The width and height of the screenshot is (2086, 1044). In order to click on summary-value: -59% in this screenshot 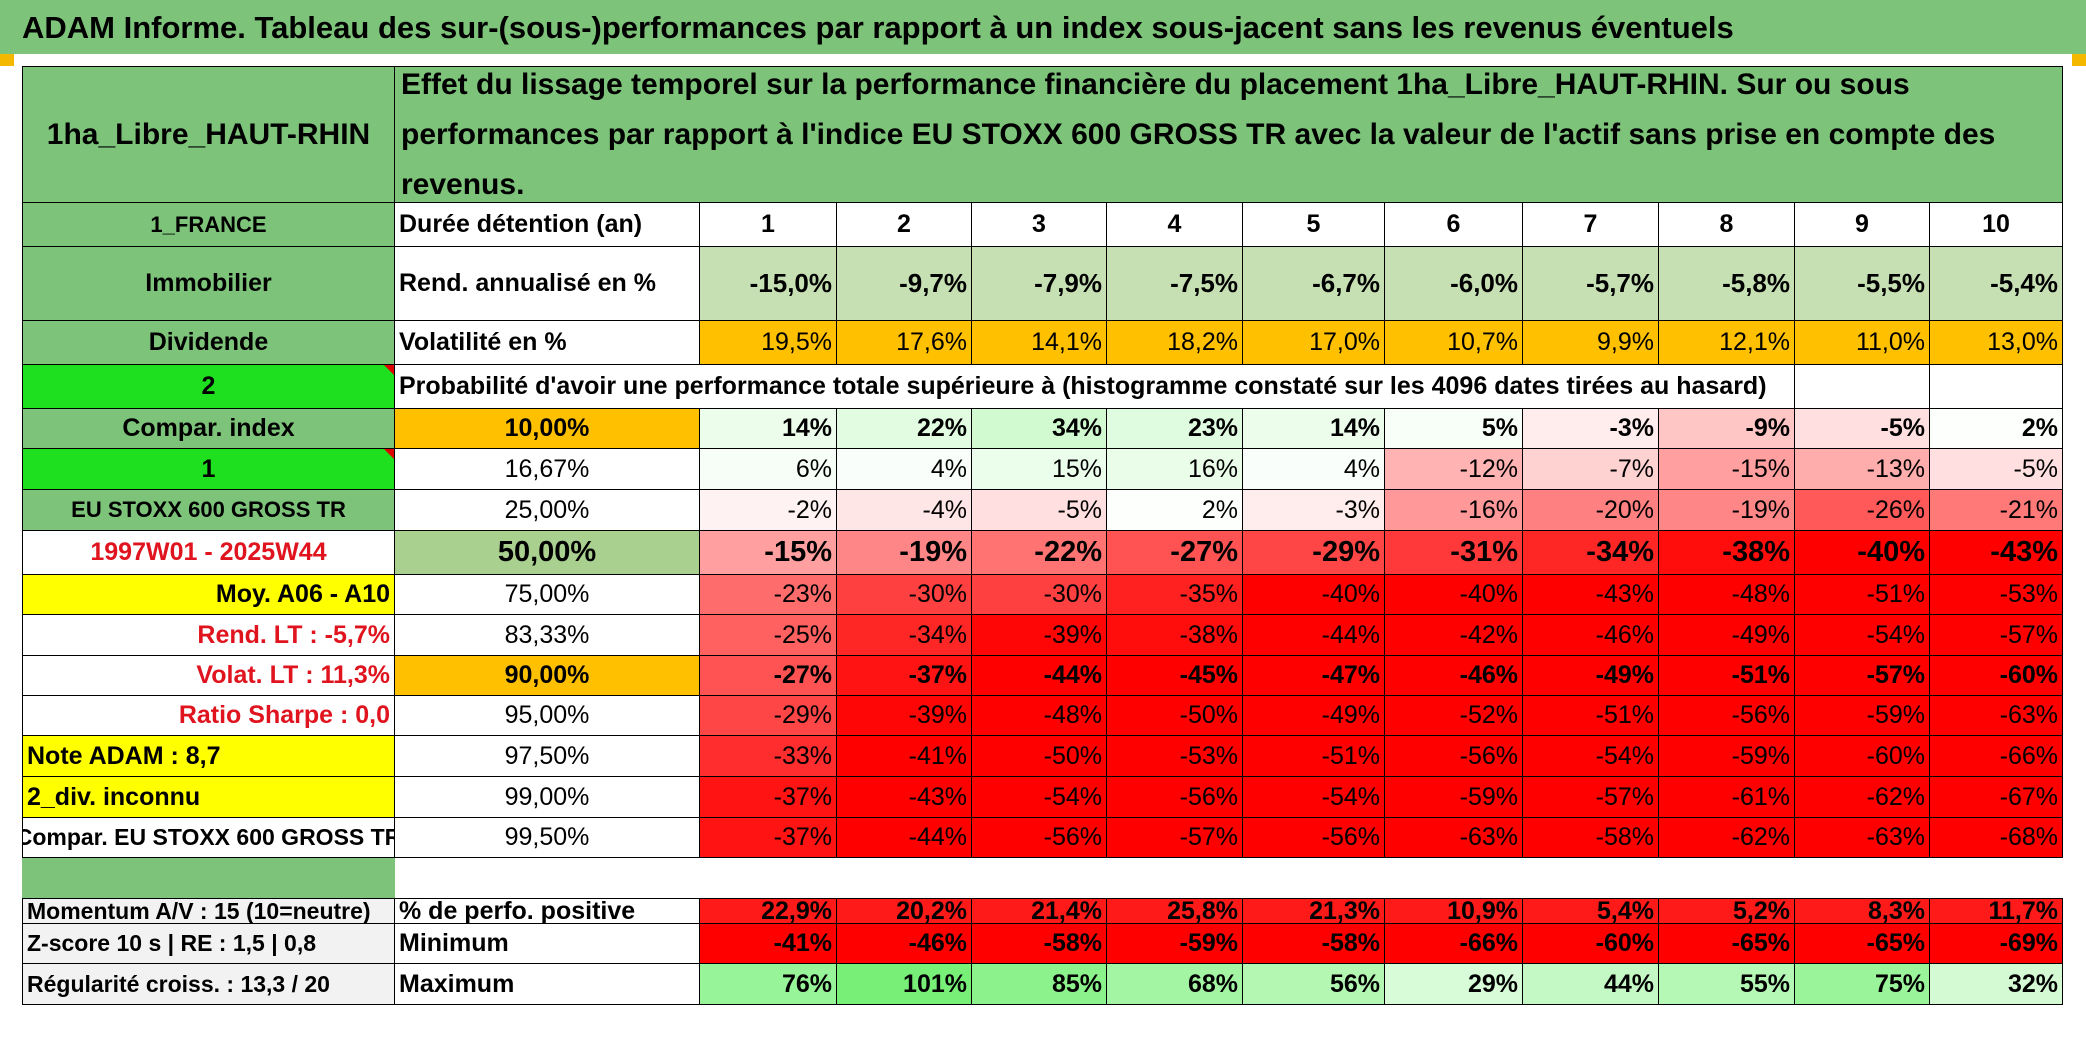, I will do `click(1175, 944)`.